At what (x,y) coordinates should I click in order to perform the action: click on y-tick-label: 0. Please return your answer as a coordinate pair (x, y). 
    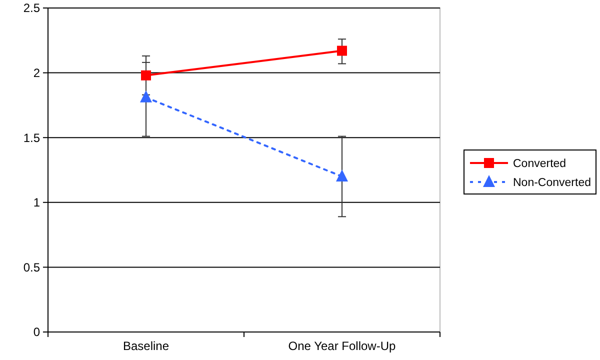
    Looking at the image, I should click on (36, 332).